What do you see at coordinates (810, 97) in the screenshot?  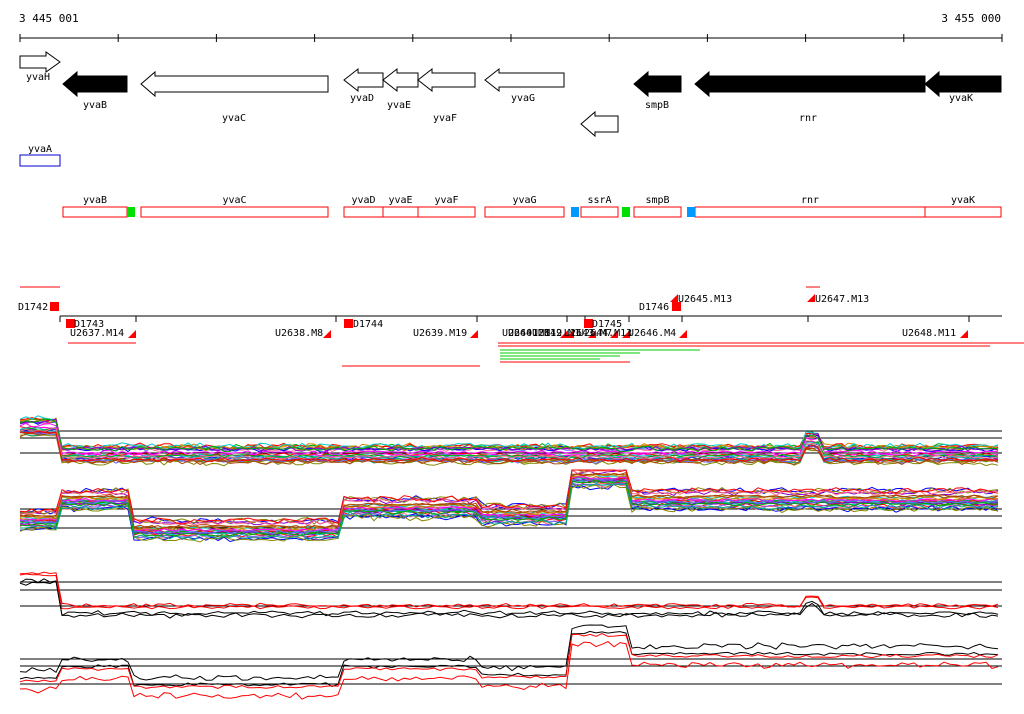 I see `gene-arrow-rnr: rnr` at bounding box center [810, 97].